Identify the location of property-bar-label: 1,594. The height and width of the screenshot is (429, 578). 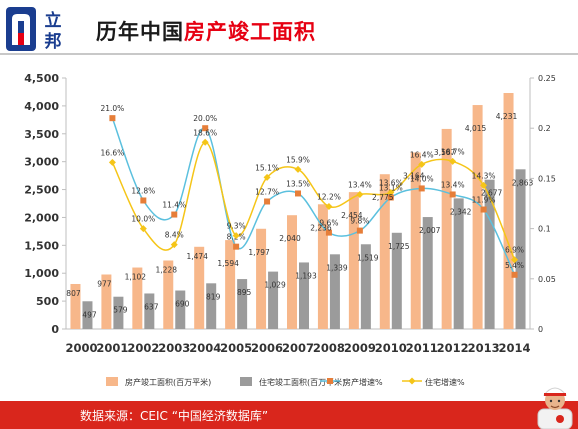
(228, 263).